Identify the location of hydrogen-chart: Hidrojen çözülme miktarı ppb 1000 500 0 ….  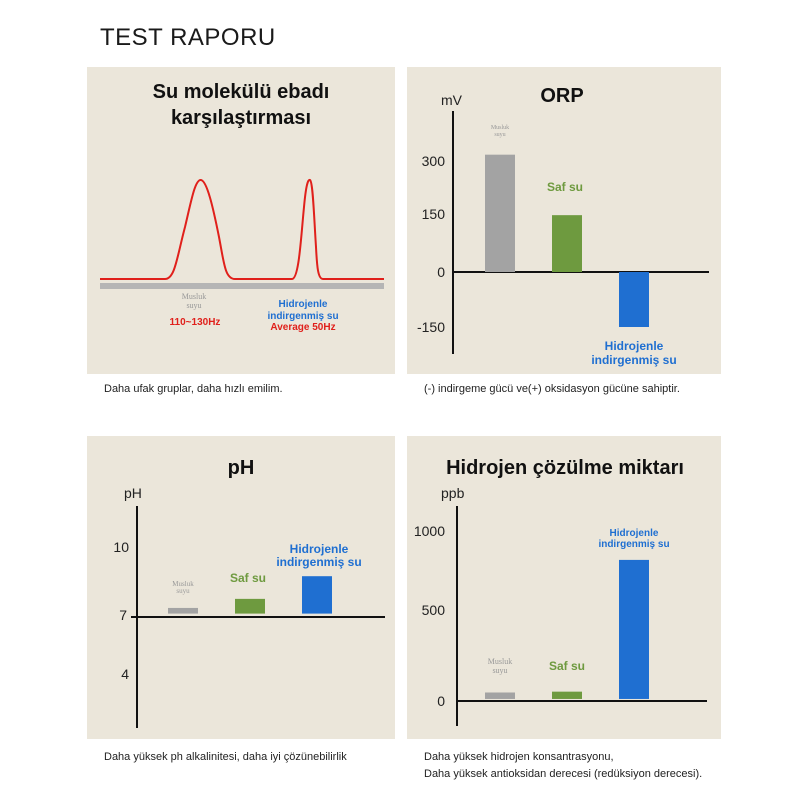
(560, 591).